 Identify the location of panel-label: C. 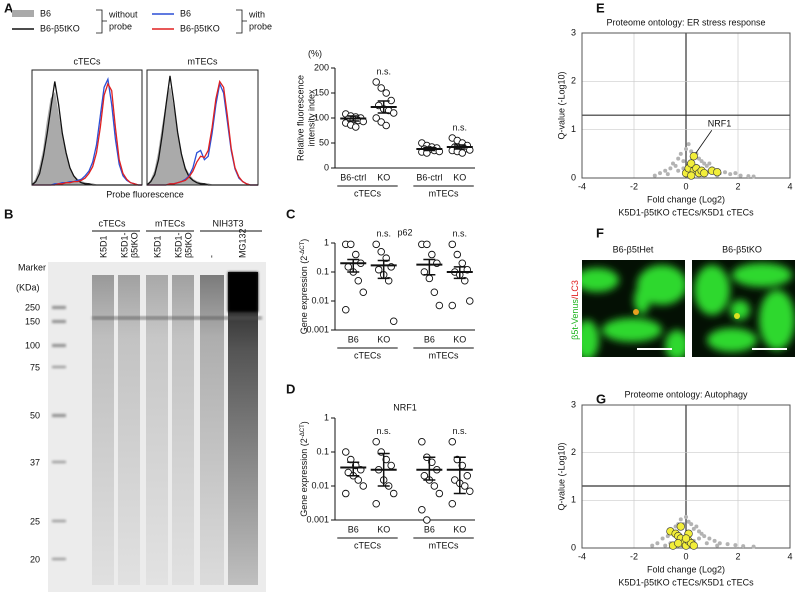
(291, 213).